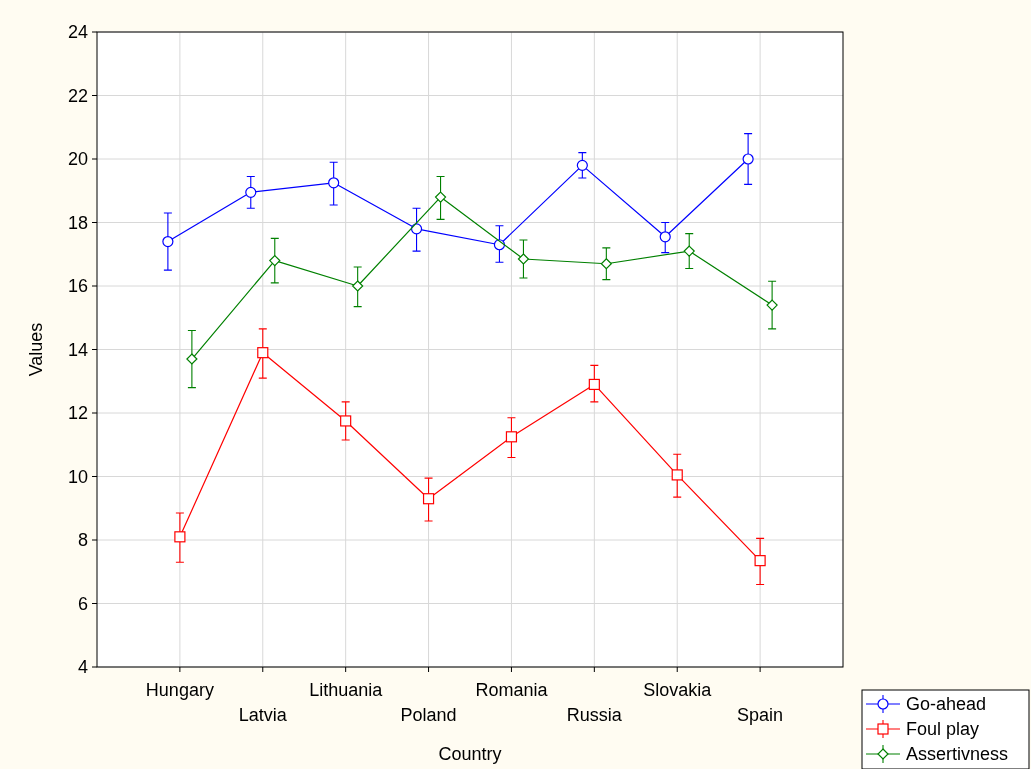 Image resolution: width=1031 pixels, height=769 pixels. What do you see at coordinates (428, 715) in the screenshot?
I see `x-tick-label: Poland` at bounding box center [428, 715].